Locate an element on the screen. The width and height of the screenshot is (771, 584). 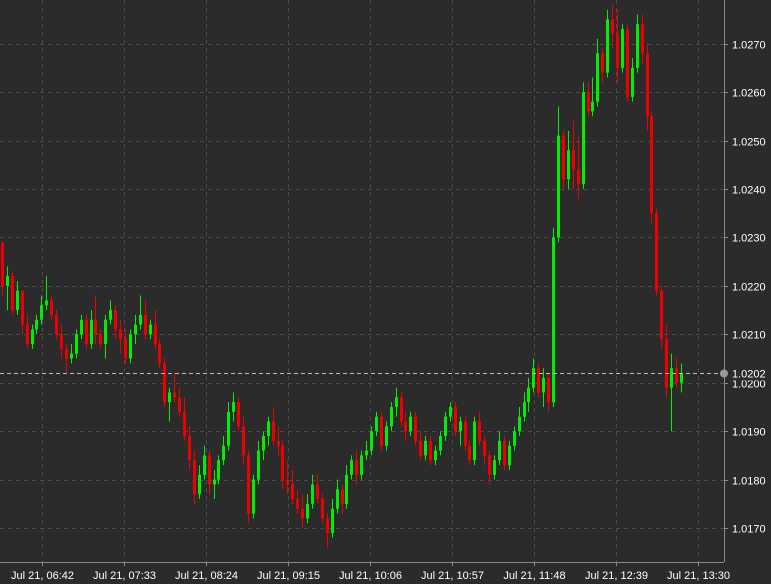
y-tick-label: 1.0250 is located at coordinates (749, 143).